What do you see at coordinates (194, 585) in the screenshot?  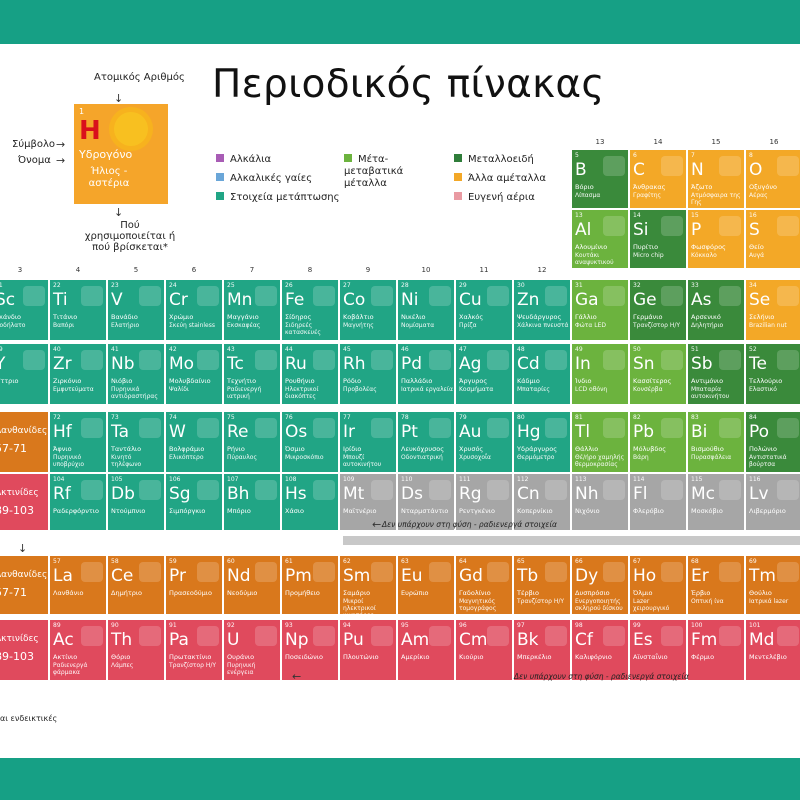 I see `element-cell-pr: 59 Pr Πρασεοδύμιο` at bounding box center [194, 585].